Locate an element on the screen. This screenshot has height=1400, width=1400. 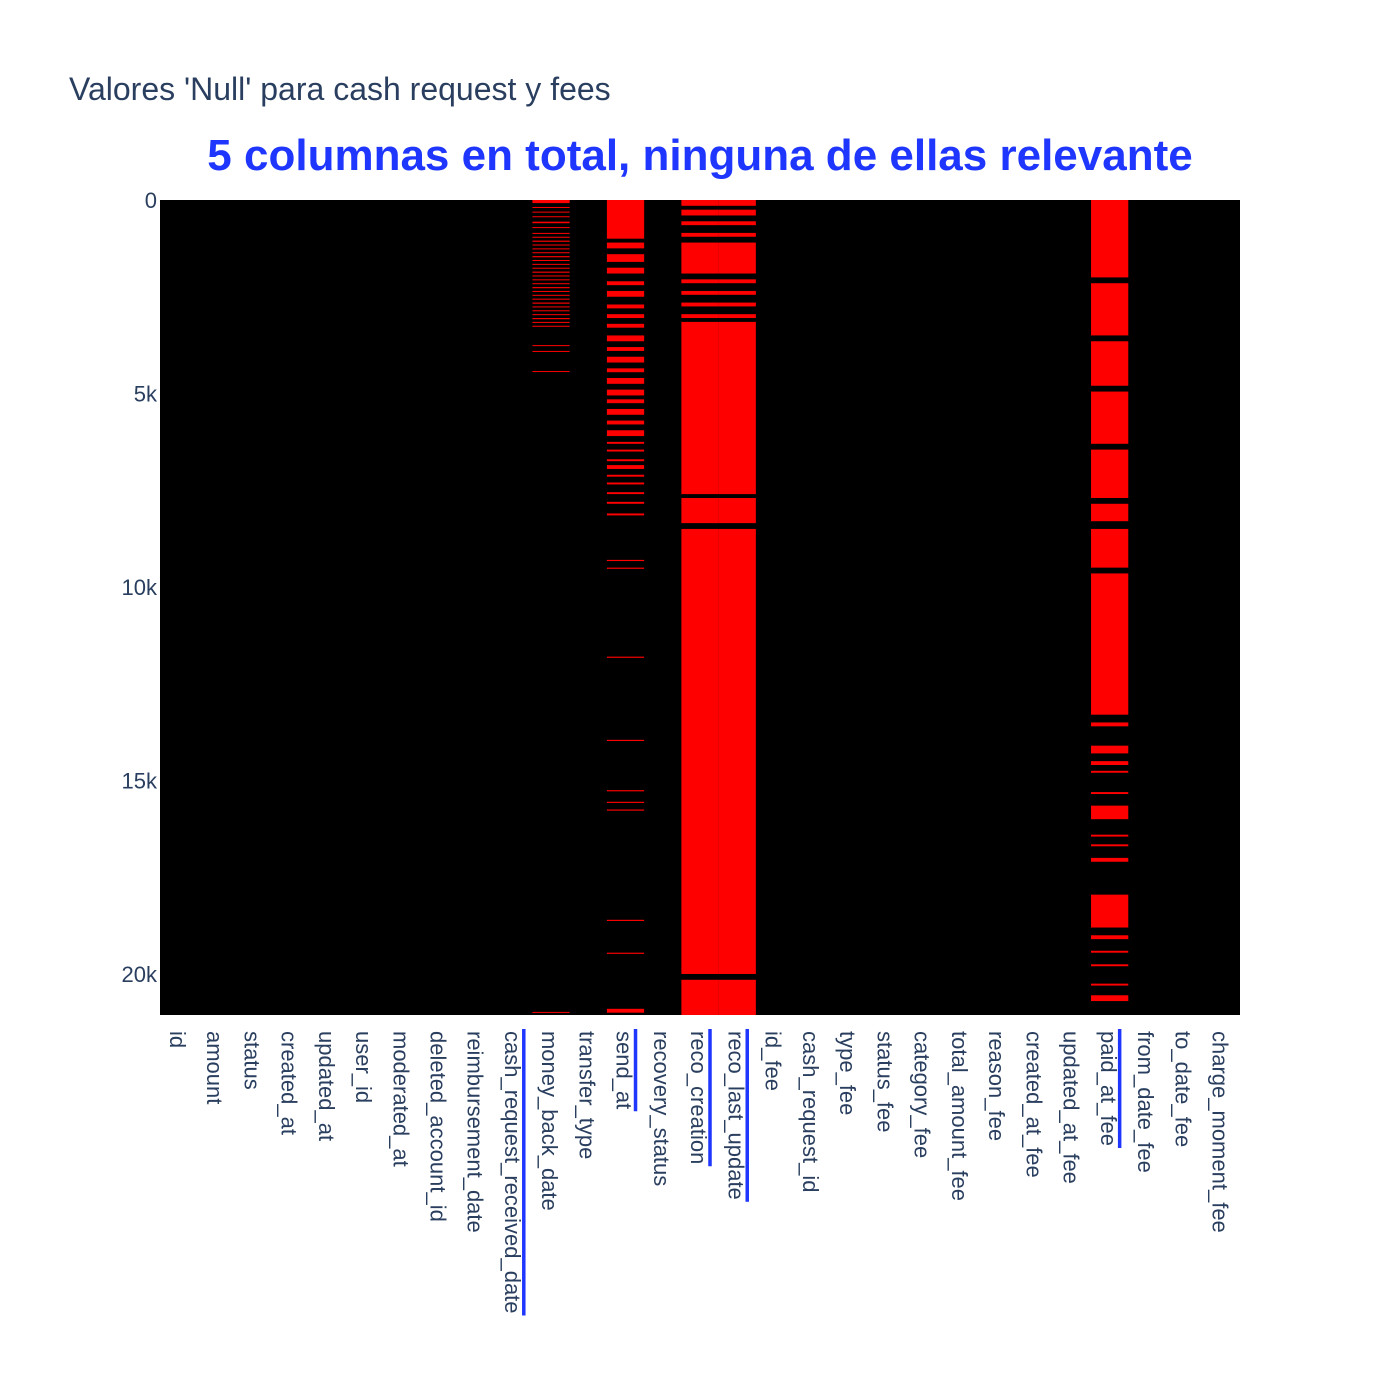
x-tick-label: amount is located at coordinates (214, 1067).